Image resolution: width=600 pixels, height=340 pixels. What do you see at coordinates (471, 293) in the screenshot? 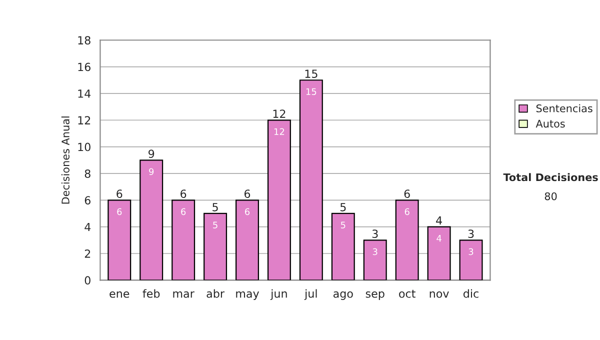
I see `x-tick-label: dic` at bounding box center [471, 293].